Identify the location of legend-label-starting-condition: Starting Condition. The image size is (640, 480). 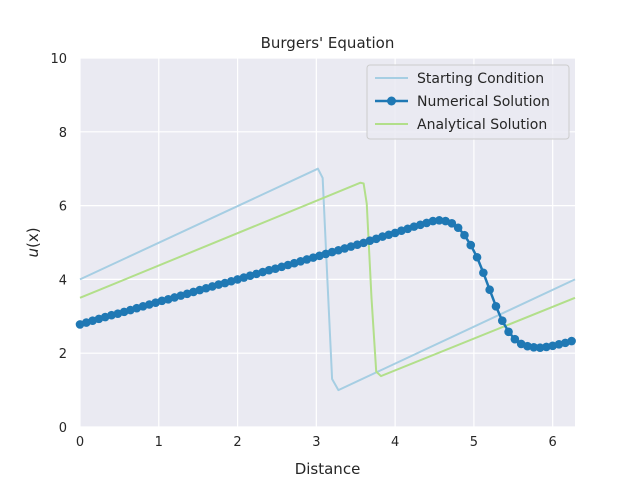
(480, 79).